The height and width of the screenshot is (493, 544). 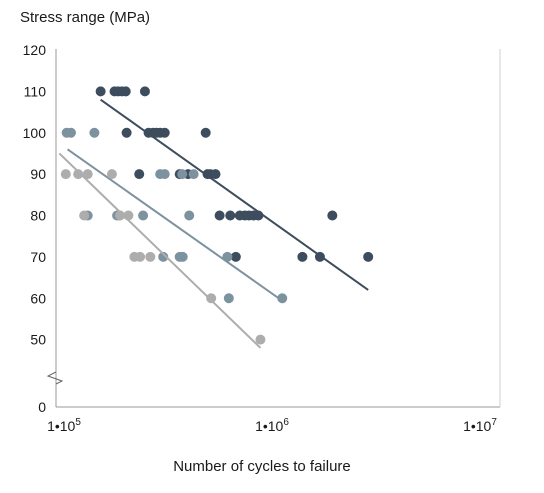 What do you see at coordinates (38, 216) in the screenshot?
I see `y-tick-label: 80` at bounding box center [38, 216].